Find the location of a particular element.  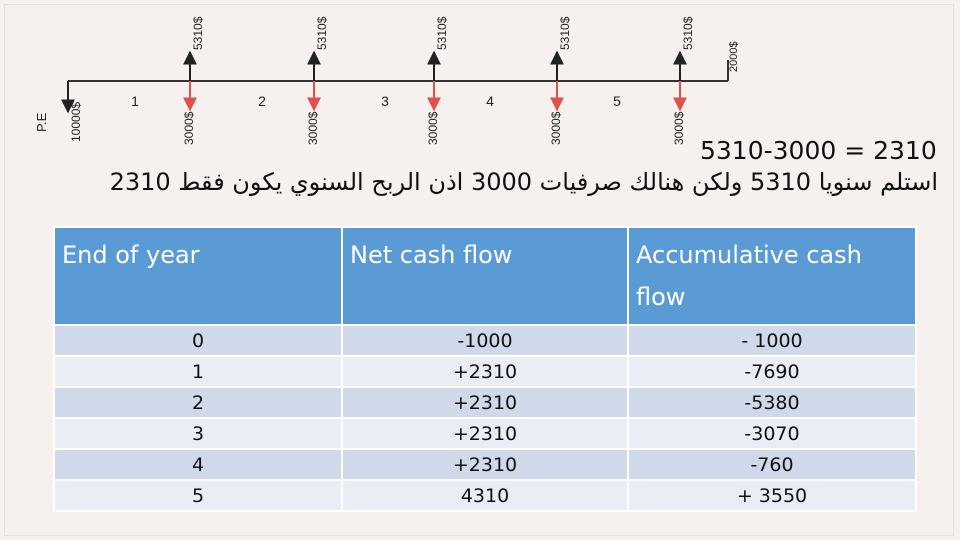

cell-year: 5 is located at coordinates (198, 495).